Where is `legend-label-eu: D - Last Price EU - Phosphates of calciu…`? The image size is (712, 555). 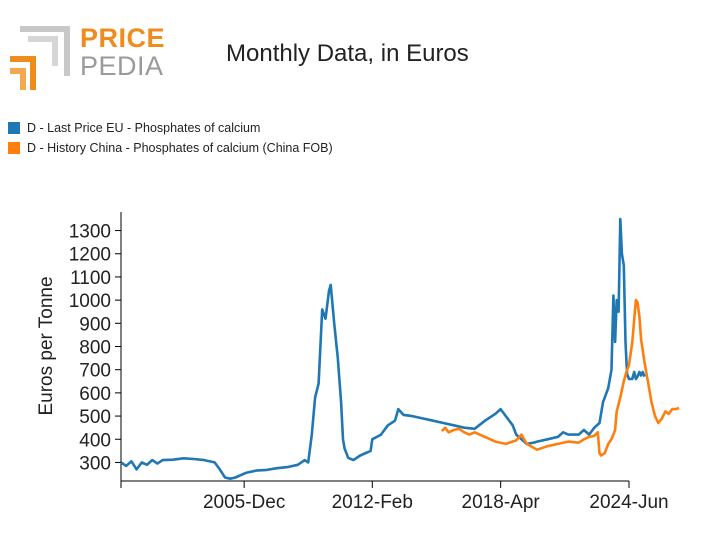
legend-label-eu: D - Last Price EU - Phosphates of calciu… is located at coordinates (144, 128).